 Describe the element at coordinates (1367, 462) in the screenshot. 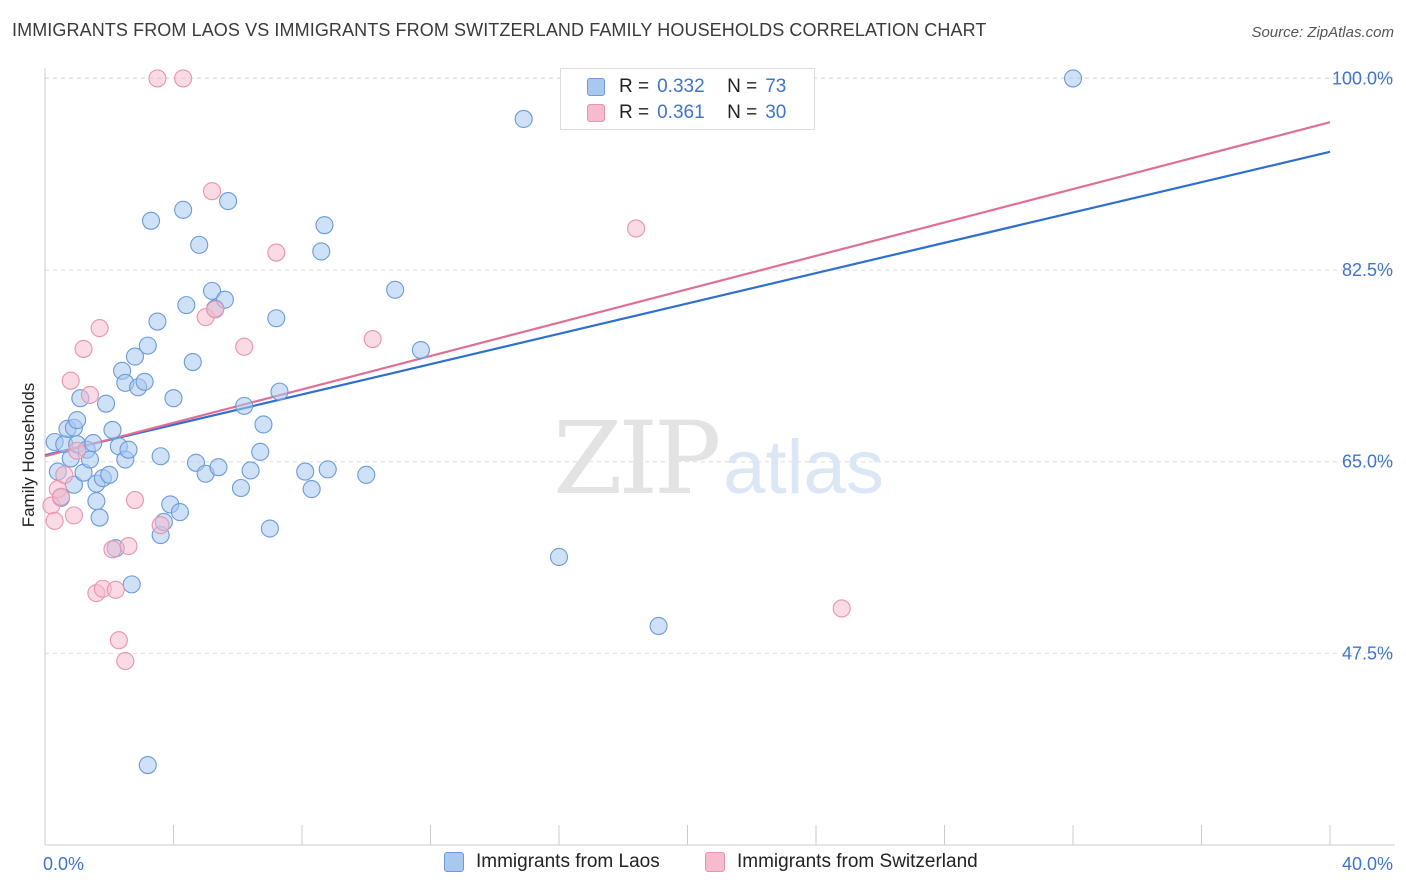

I see `y-tick-label: 65.0%` at that location.